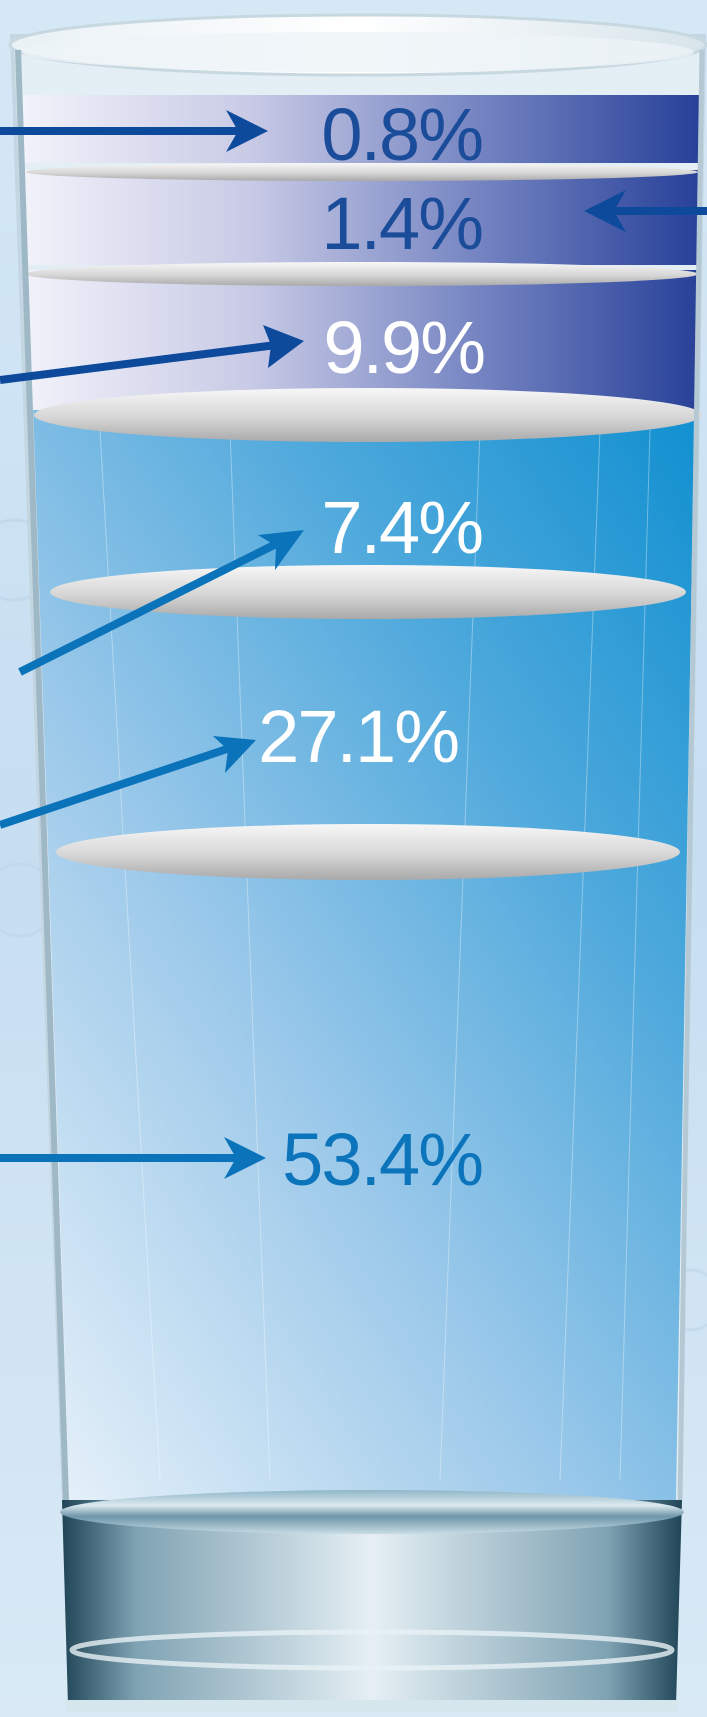 Image resolution: width=707 pixels, height=1717 pixels. I want to click on label-53-4: 53.4%, so click(382, 1159).